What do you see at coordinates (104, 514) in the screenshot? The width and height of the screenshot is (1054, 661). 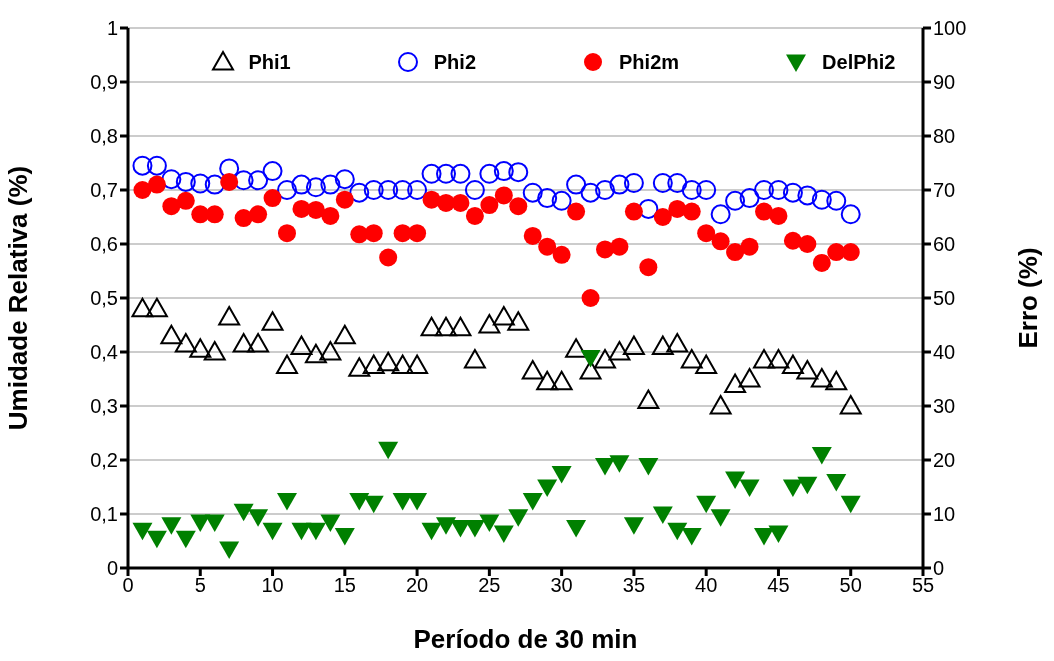 I see `y-tick-label: 0,1` at bounding box center [104, 514].